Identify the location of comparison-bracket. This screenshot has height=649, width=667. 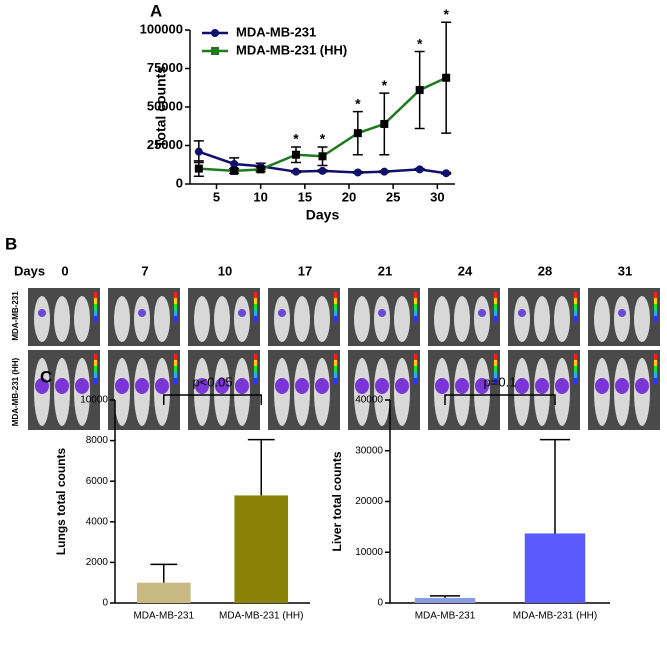
(500, 399).